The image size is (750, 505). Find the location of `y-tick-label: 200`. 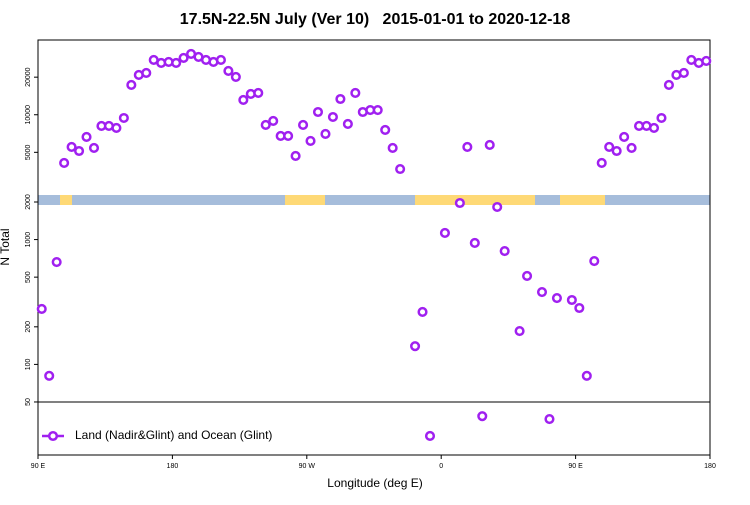

y-tick-label: 200 is located at coordinates (28, 327).